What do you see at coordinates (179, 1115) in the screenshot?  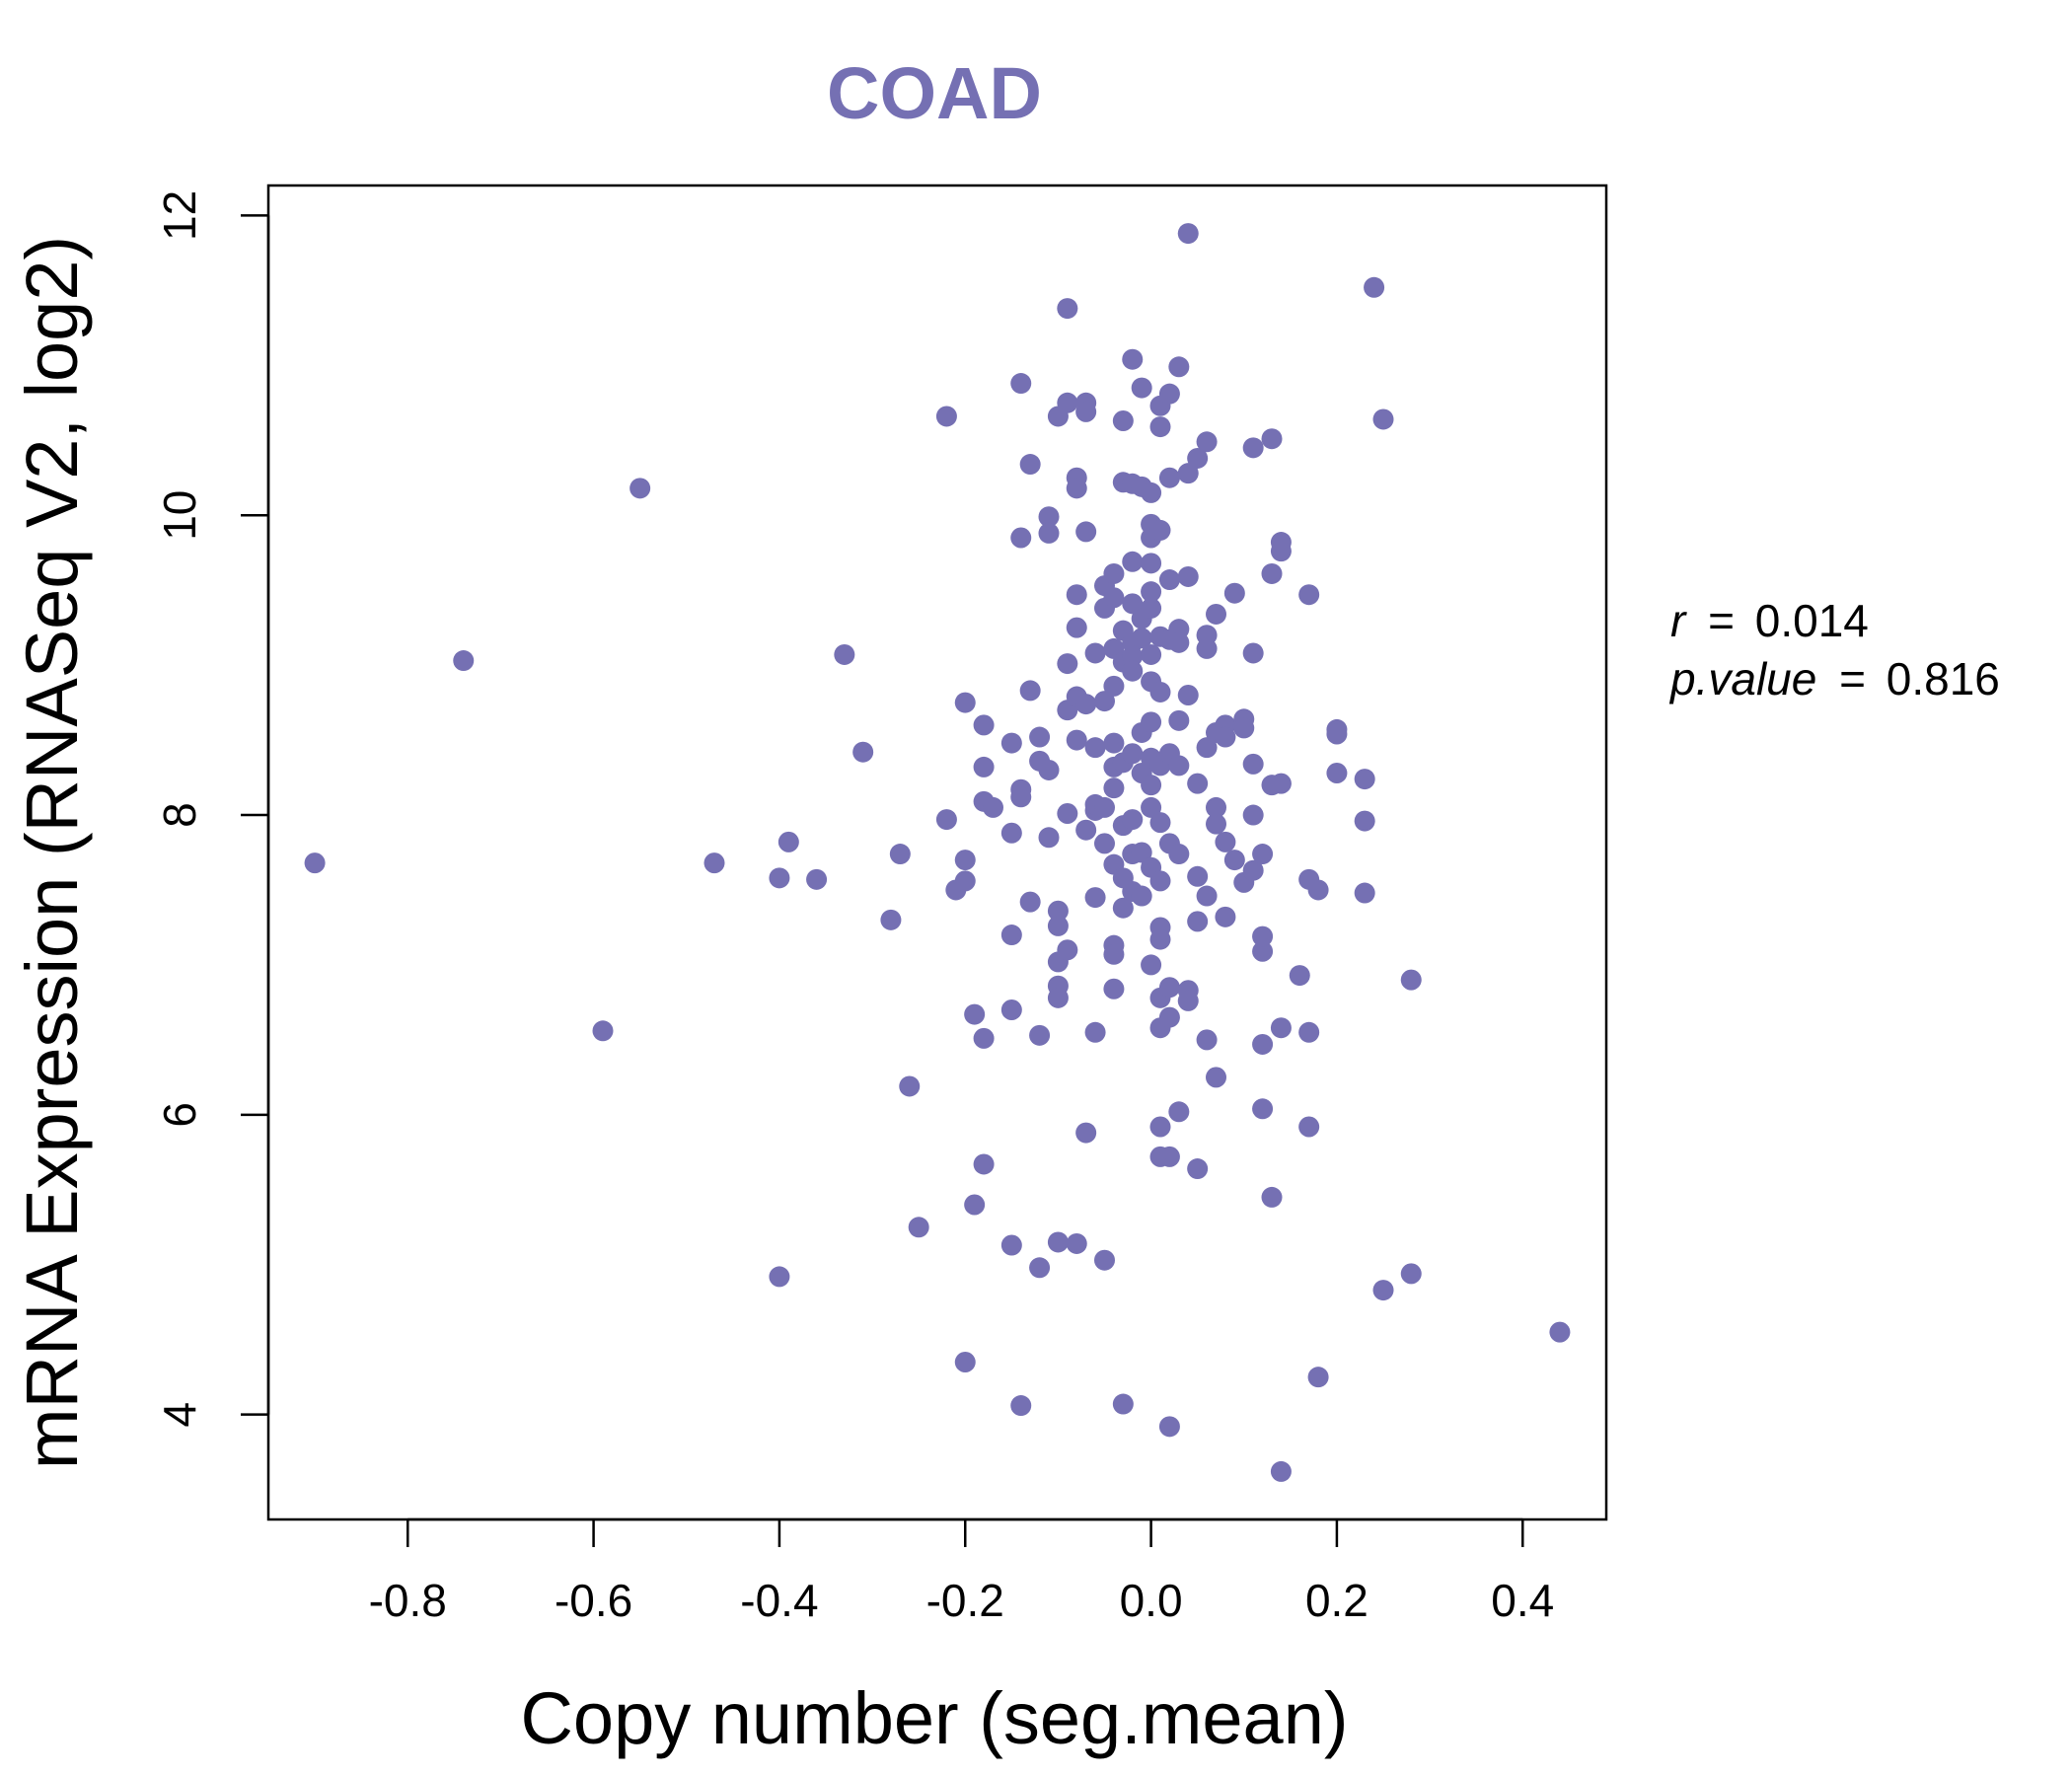 I see `y-tick-label: 6` at bounding box center [179, 1115].